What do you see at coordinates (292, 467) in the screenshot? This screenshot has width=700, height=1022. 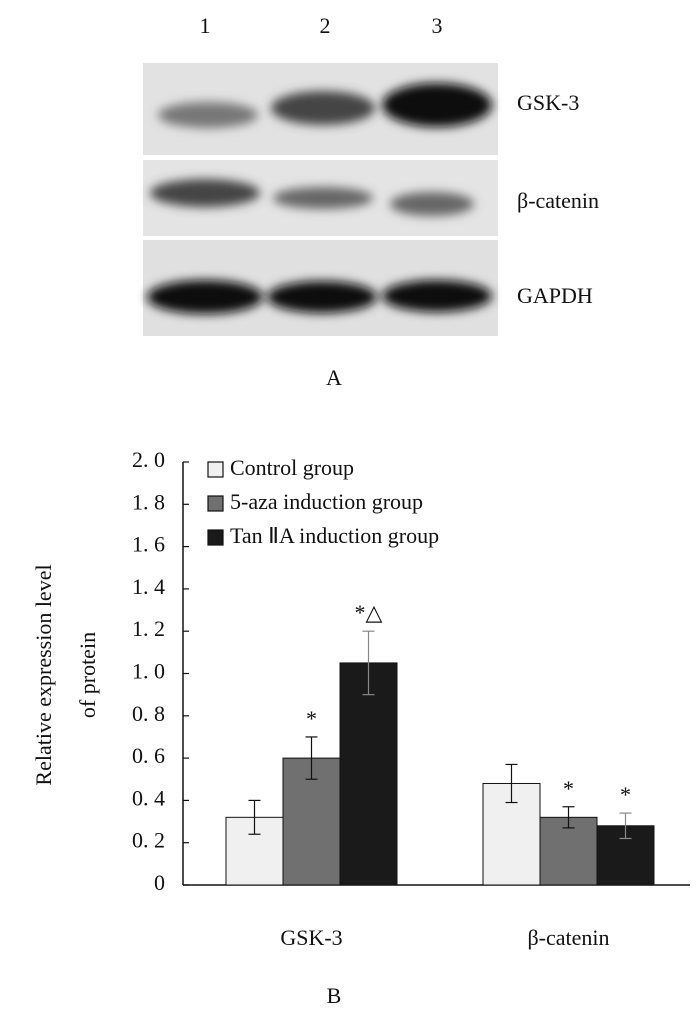 I see `legend-label: Control group` at bounding box center [292, 467].